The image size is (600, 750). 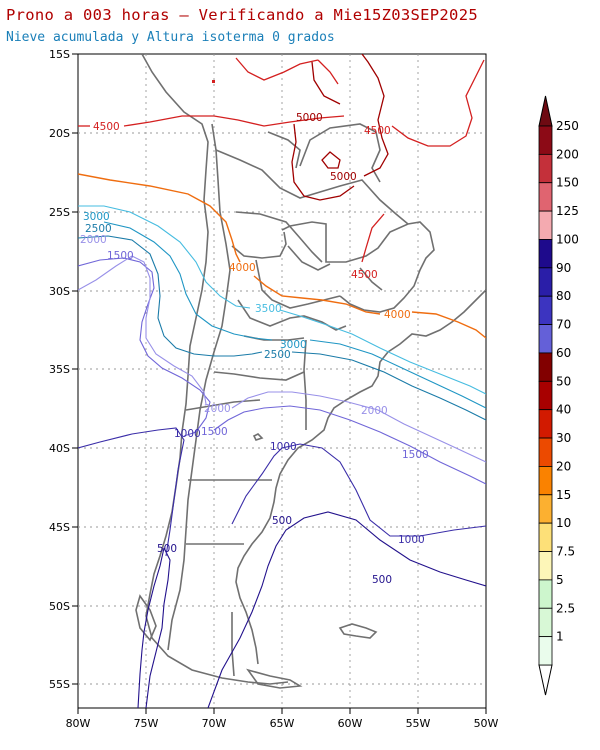 What do you see at coordinates (59, 527) in the screenshot?
I see `lat-label: 45S` at bounding box center [59, 527].